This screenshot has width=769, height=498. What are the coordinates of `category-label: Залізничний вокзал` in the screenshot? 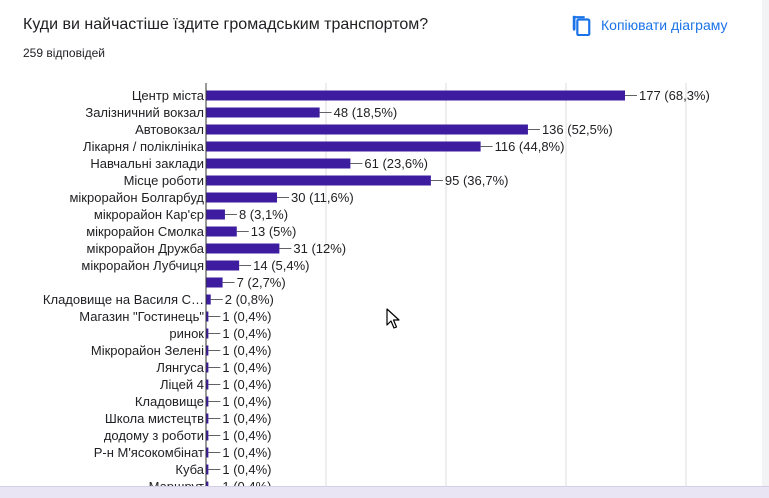 It's located at (144, 112).